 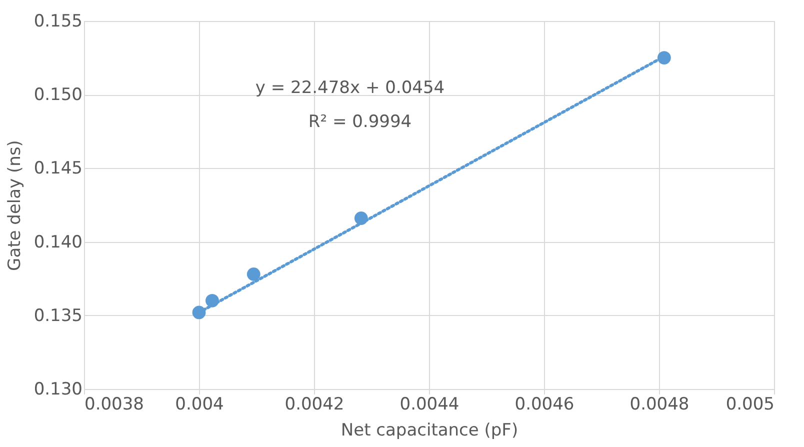 I want to click on y-axis-title: Gate delay (ns), so click(x=14, y=205).